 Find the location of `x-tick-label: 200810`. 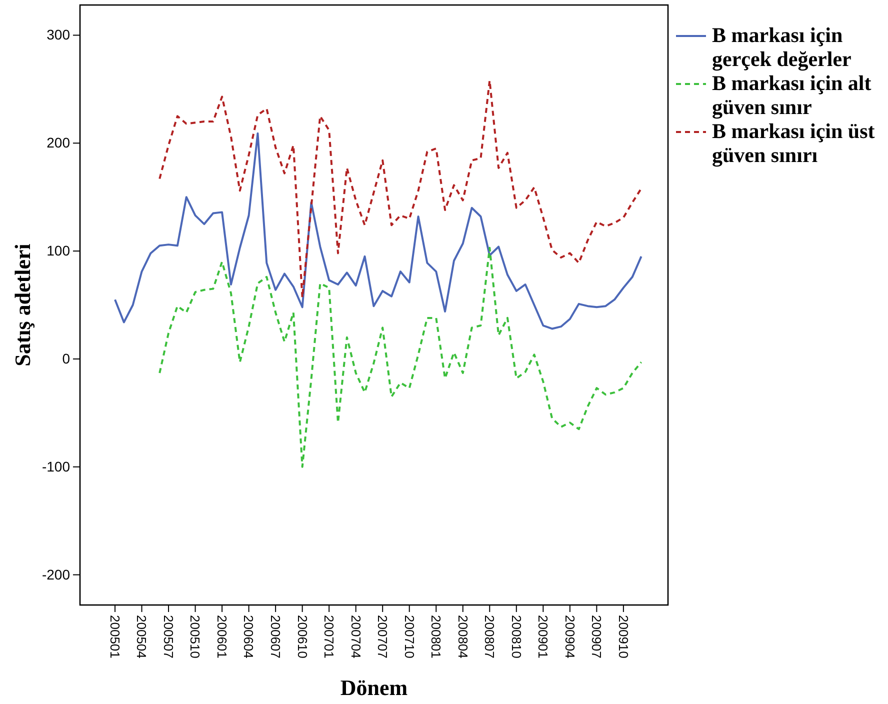

x-tick-label: 200810 is located at coordinates (516, 636).